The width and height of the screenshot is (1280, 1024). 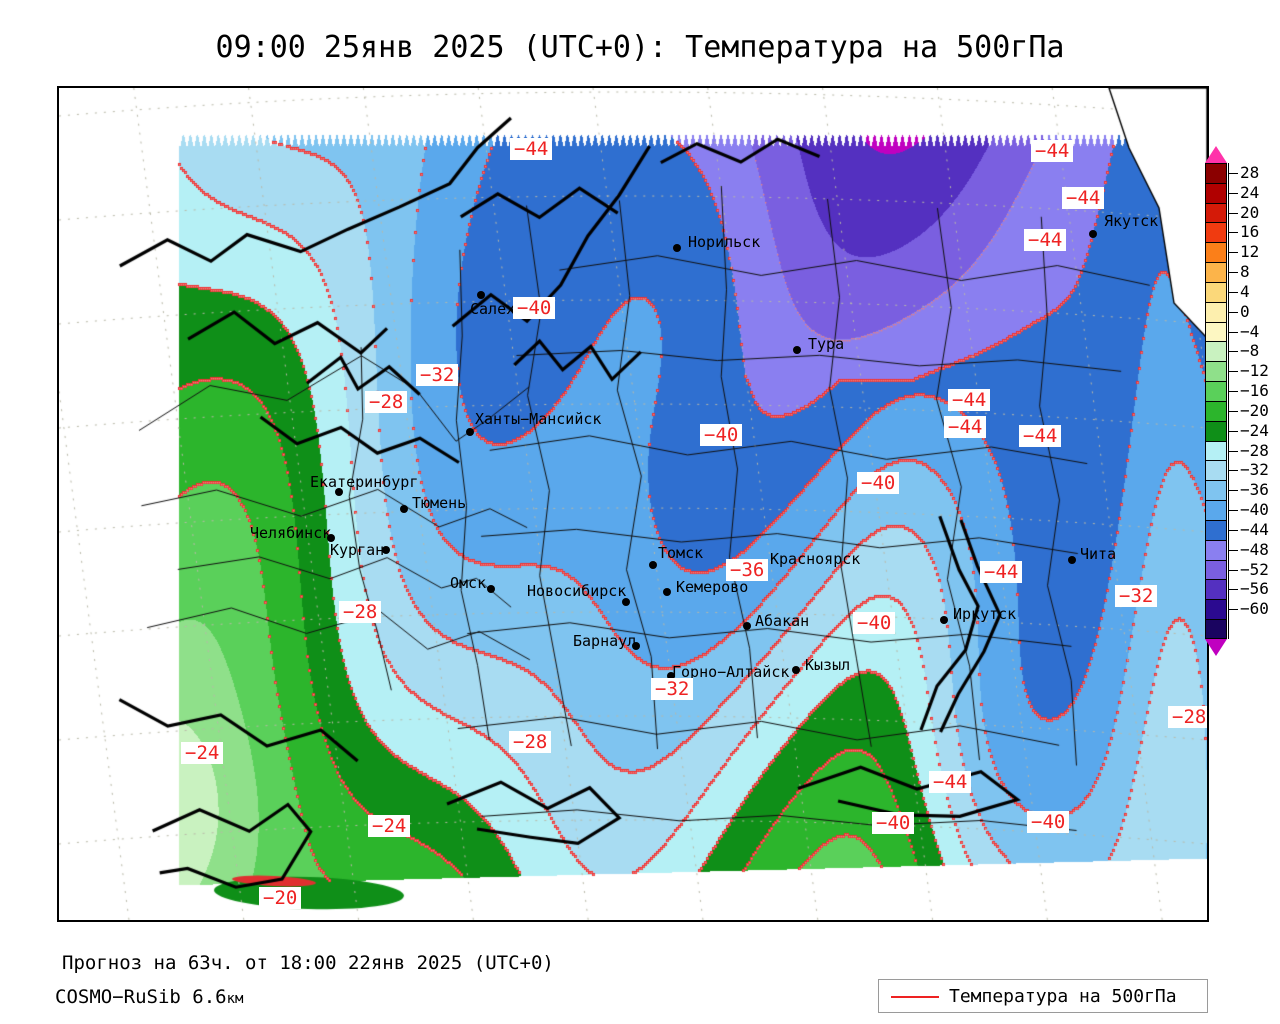 What do you see at coordinates (1131, 221) in the screenshot?
I see `city-label: Якутск` at bounding box center [1131, 221].